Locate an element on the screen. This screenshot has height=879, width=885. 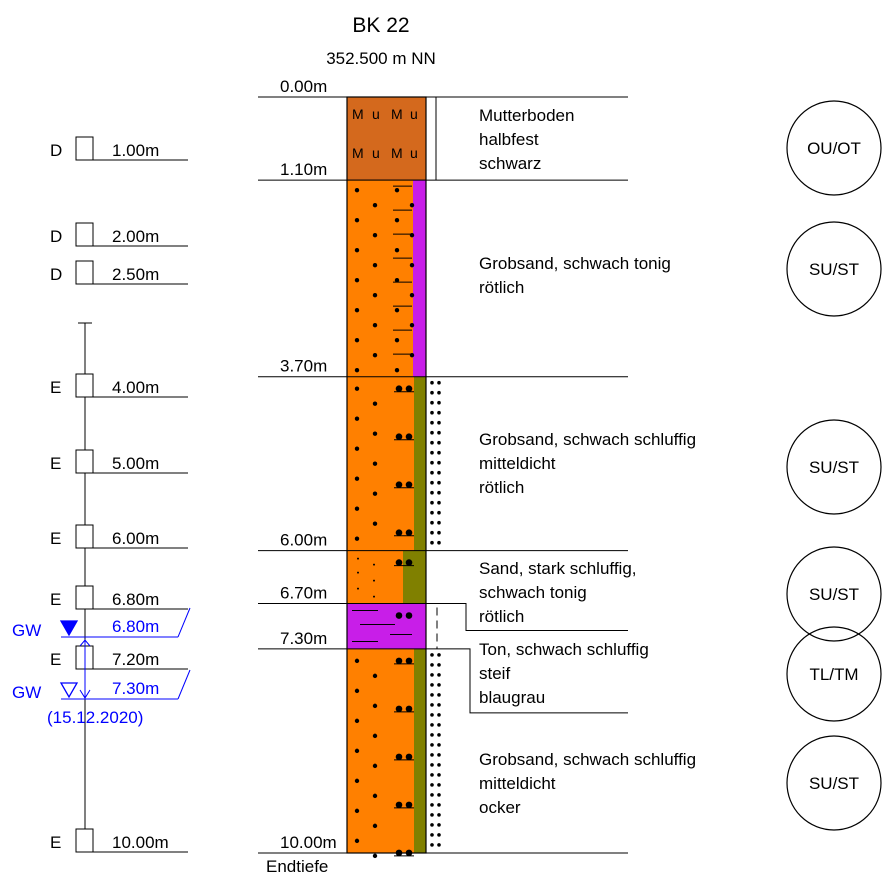
sample-depth: 2.00m is located at coordinates (135, 236).